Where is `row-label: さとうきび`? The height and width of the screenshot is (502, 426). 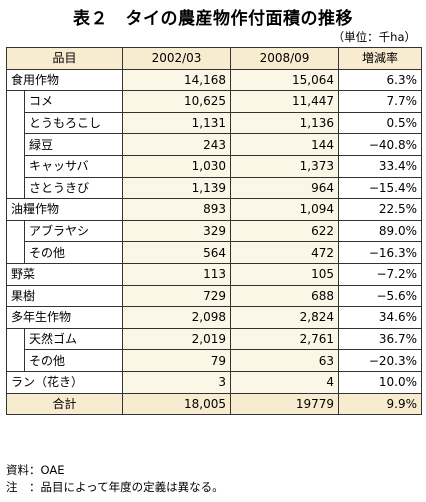 row-label: さとうきび is located at coordinates (73, 188).